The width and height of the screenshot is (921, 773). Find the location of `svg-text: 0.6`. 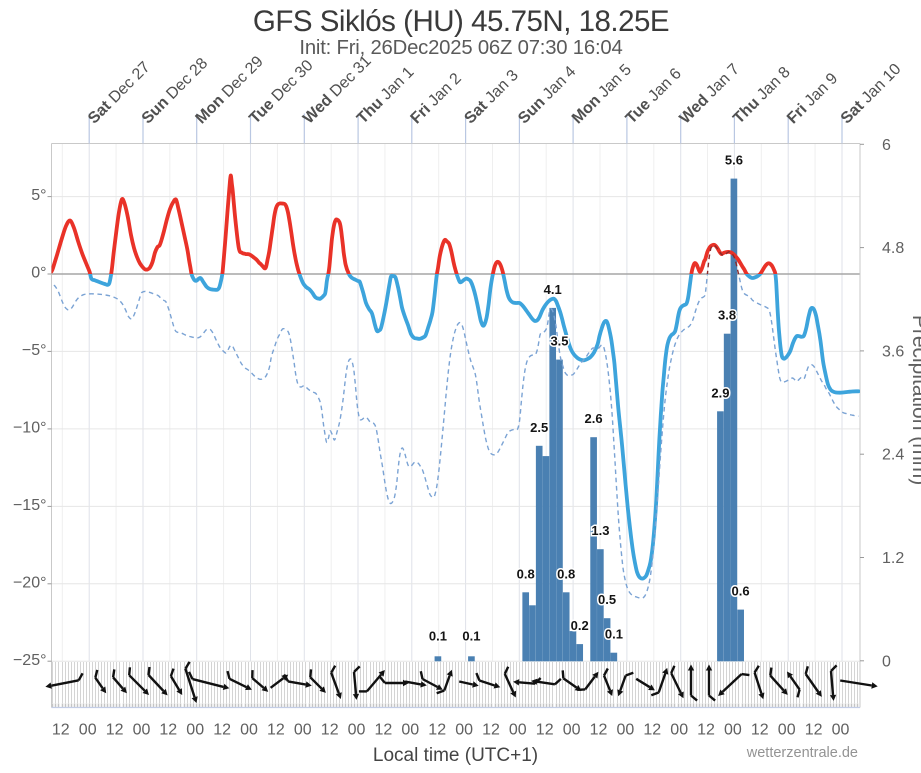

svg-text: 0.6 is located at coordinates (741, 591).